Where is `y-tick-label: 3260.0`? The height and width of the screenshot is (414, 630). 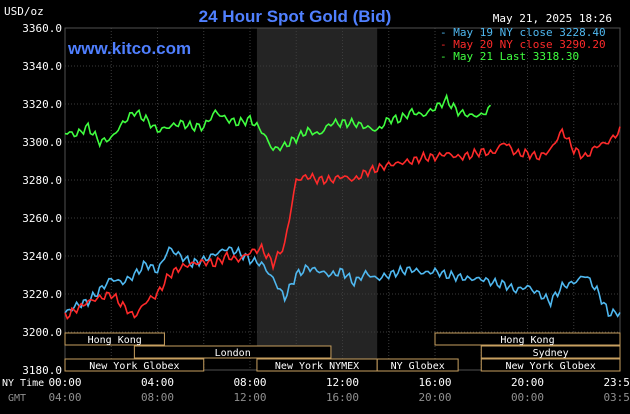 y-tick-label: 3260.0 is located at coordinates (42, 218).